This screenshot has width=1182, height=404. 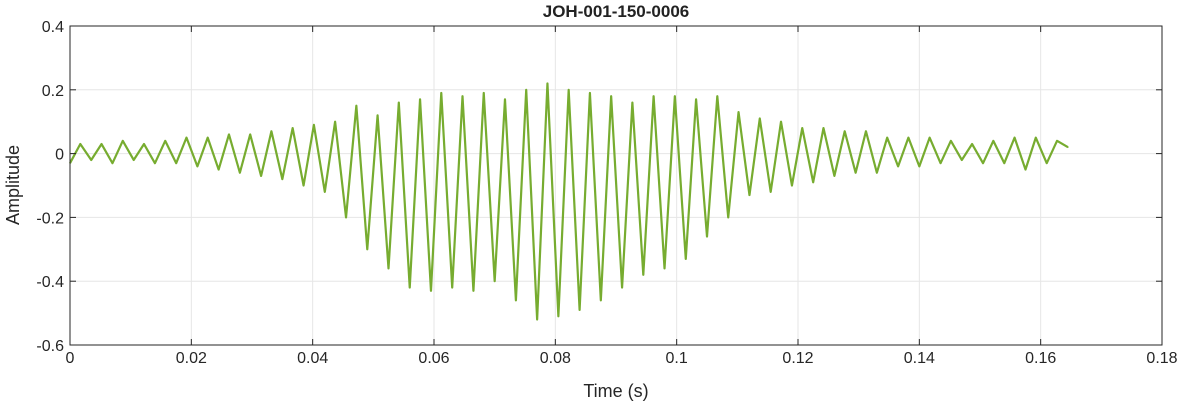 I want to click on y-tick-label: -0.2, so click(x=50, y=218).